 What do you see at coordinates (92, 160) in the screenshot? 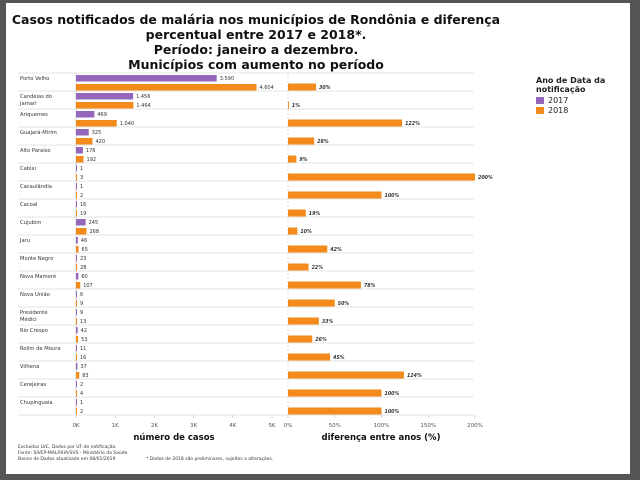
I see `value-label-2018: 192` at bounding box center [92, 160].